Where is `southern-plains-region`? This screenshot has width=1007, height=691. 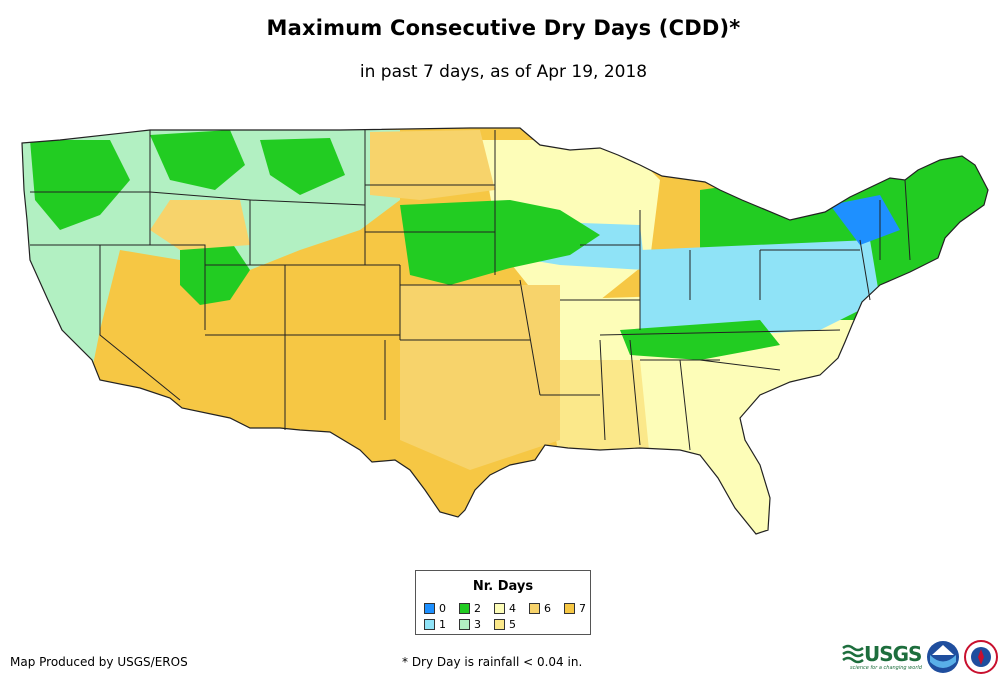
southern-plains-region is located at coordinates (480, 377).